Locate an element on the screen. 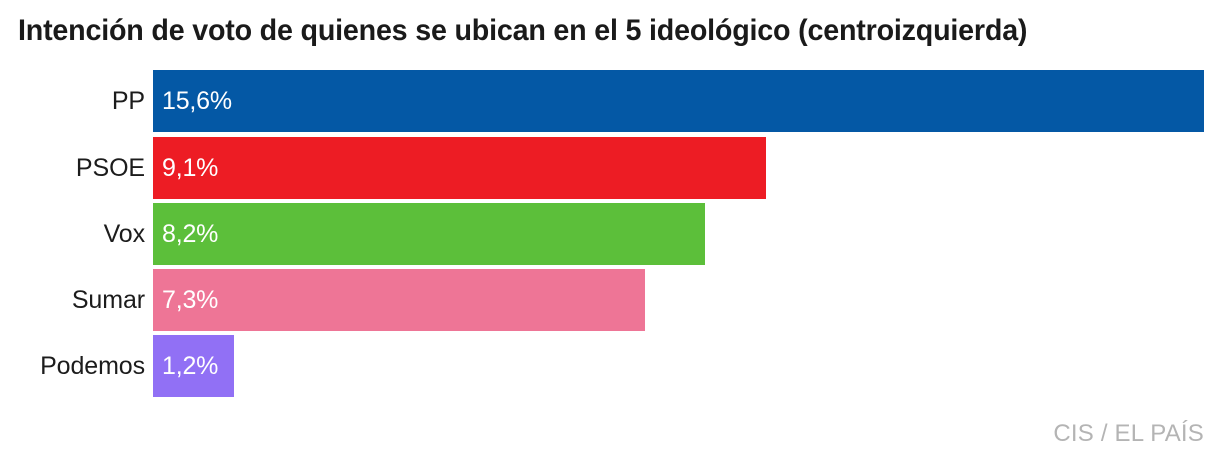 The width and height of the screenshot is (1220, 462). bar-row: PP 15,6% is located at coordinates (610, 101).